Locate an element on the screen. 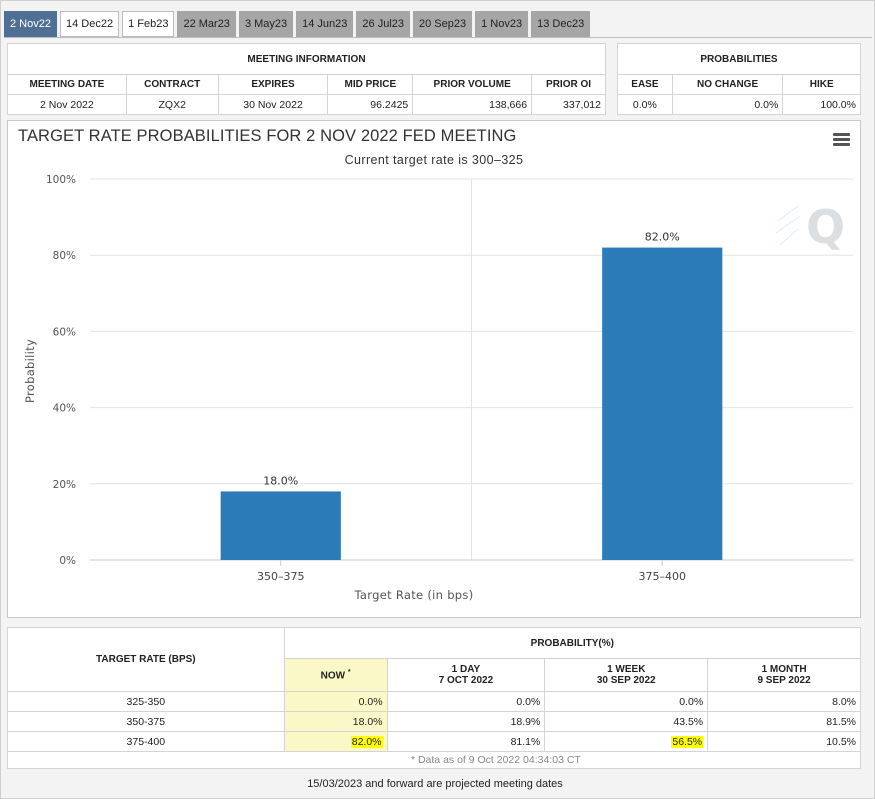 The height and width of the screenshot is (799, 875). col-1-week-line1: 1 WEEK is located at coordinates (626, 669).